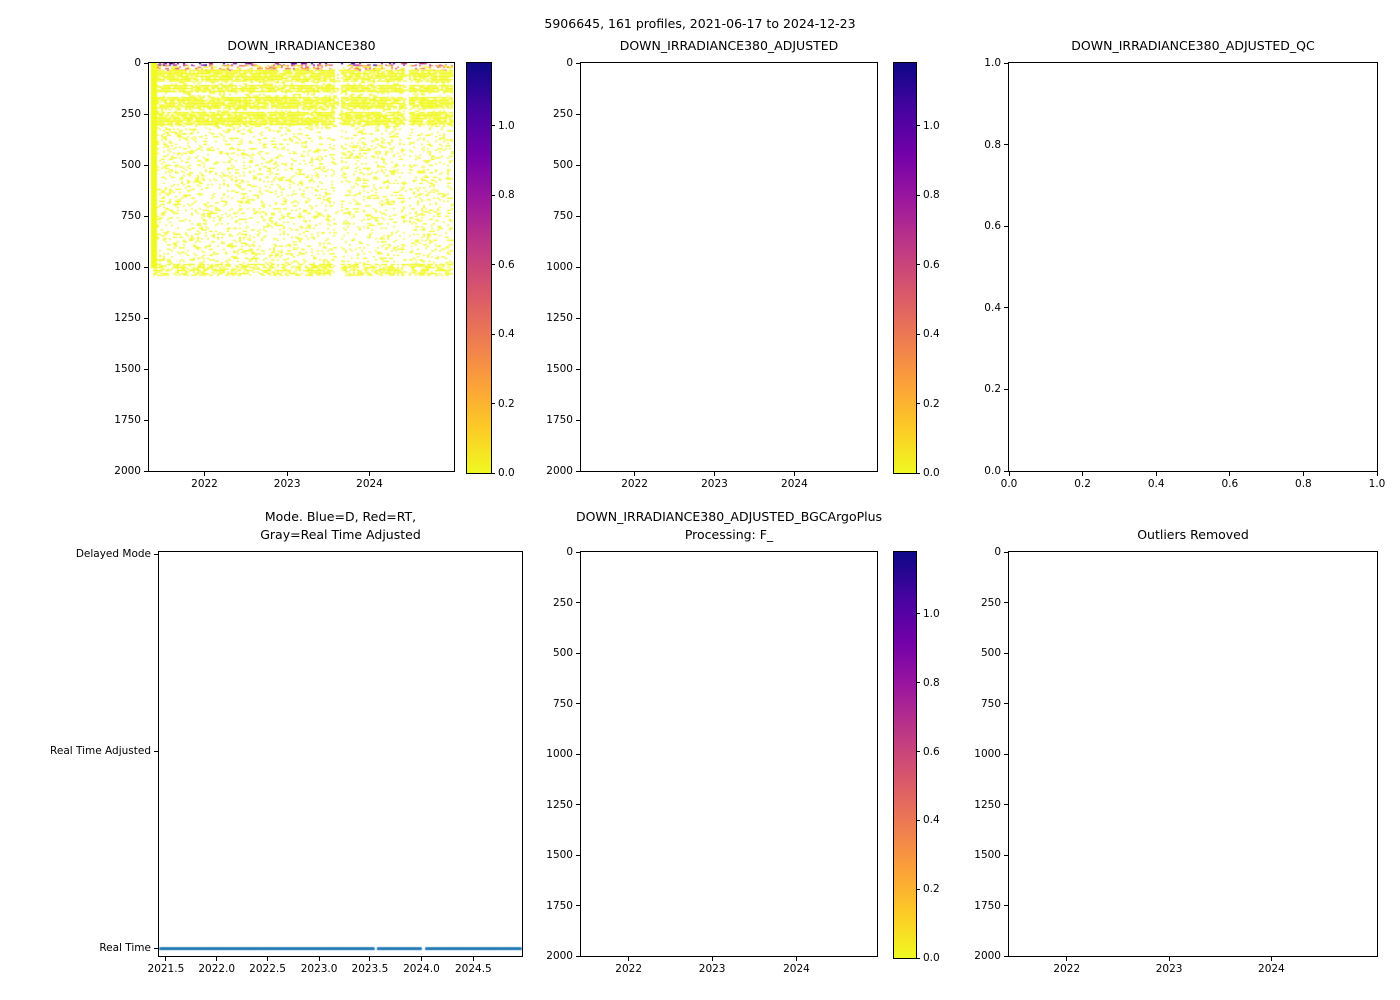 This screenshot has width=1400, height=1000. What do you see at coordinates (479, 268) in the screenshot?
I see `colorbar-gradient` at bounding box center [479, 268].